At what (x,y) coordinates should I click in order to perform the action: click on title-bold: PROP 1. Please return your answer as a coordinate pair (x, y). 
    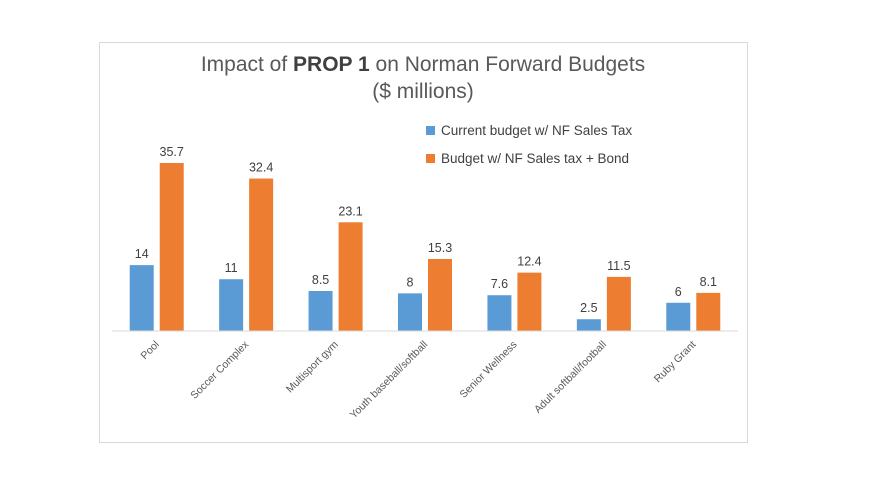
    Looking at the image, I should click on (331, 64).